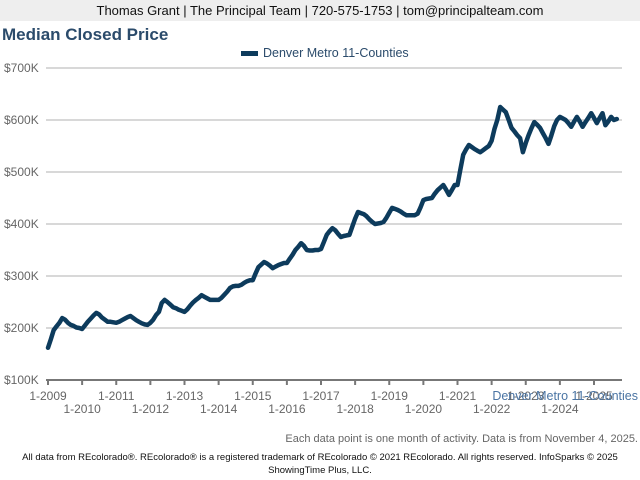 The width and height of the screenshot is (640, 480). I want to click on y-tick-label: $500K, so click(21, 172).